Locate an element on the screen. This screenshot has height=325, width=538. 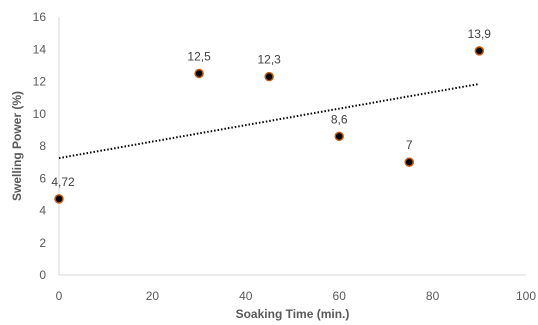
x-tick-label: 40 is located at coordinates (246, 296).